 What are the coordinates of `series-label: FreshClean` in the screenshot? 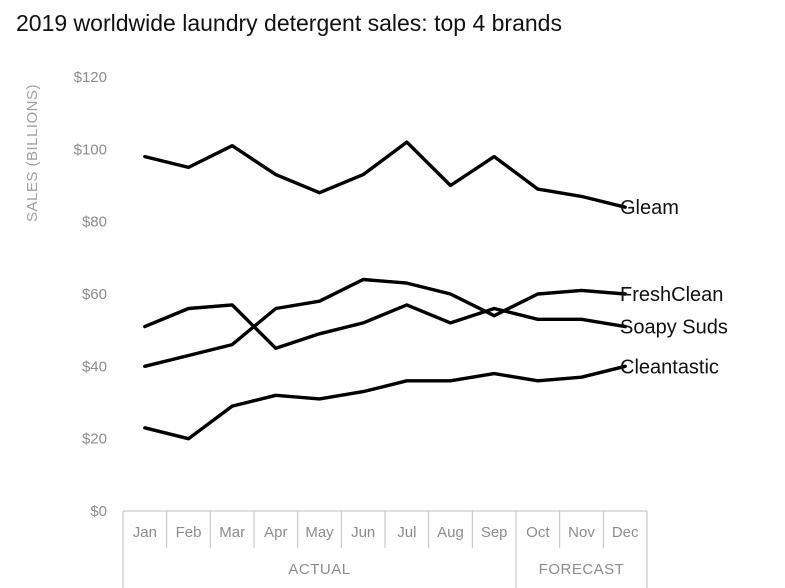 It's located at (671, 295).